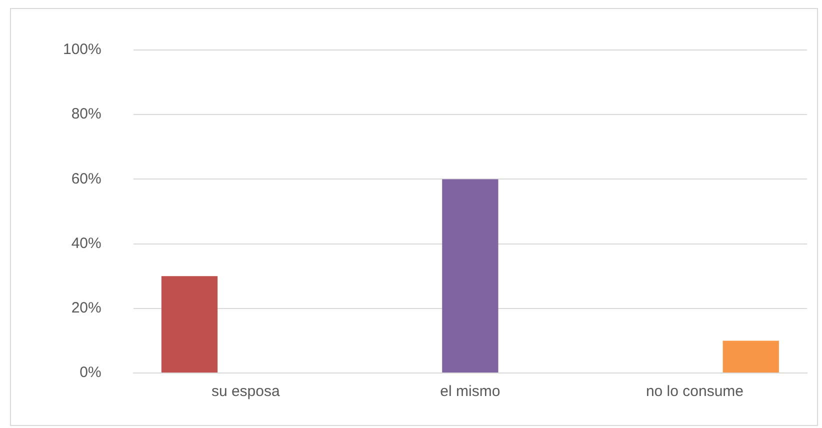 Image resolution: width=822 pixels, height=428 pixels. What do you see at coordinates (91, 373) in the screenshot?
I see `y-tick-label: 0%` at bounding box center [91, 373].